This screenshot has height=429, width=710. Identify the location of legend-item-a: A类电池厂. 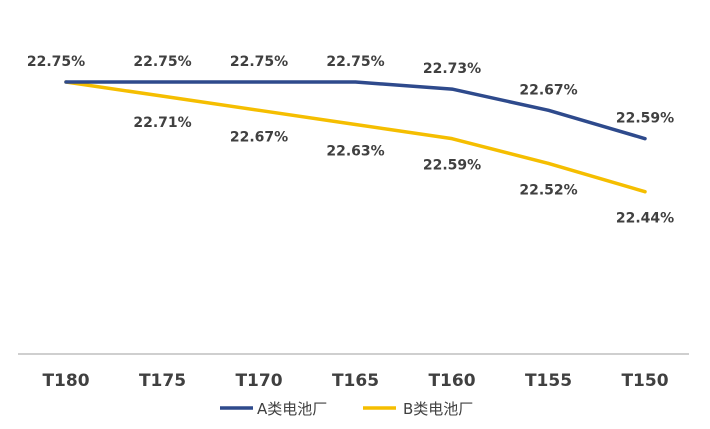
(273, 409).